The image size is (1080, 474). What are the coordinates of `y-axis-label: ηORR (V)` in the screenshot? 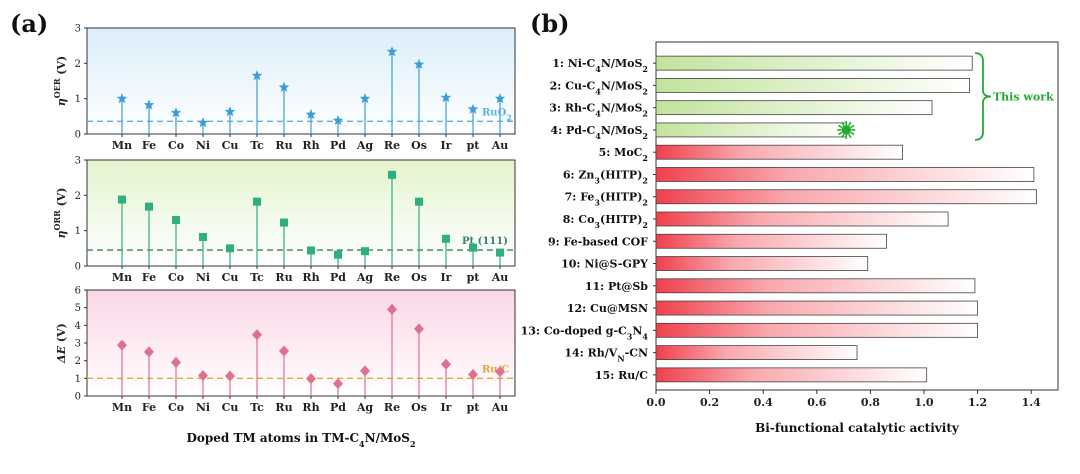 It's located at (60, 212).